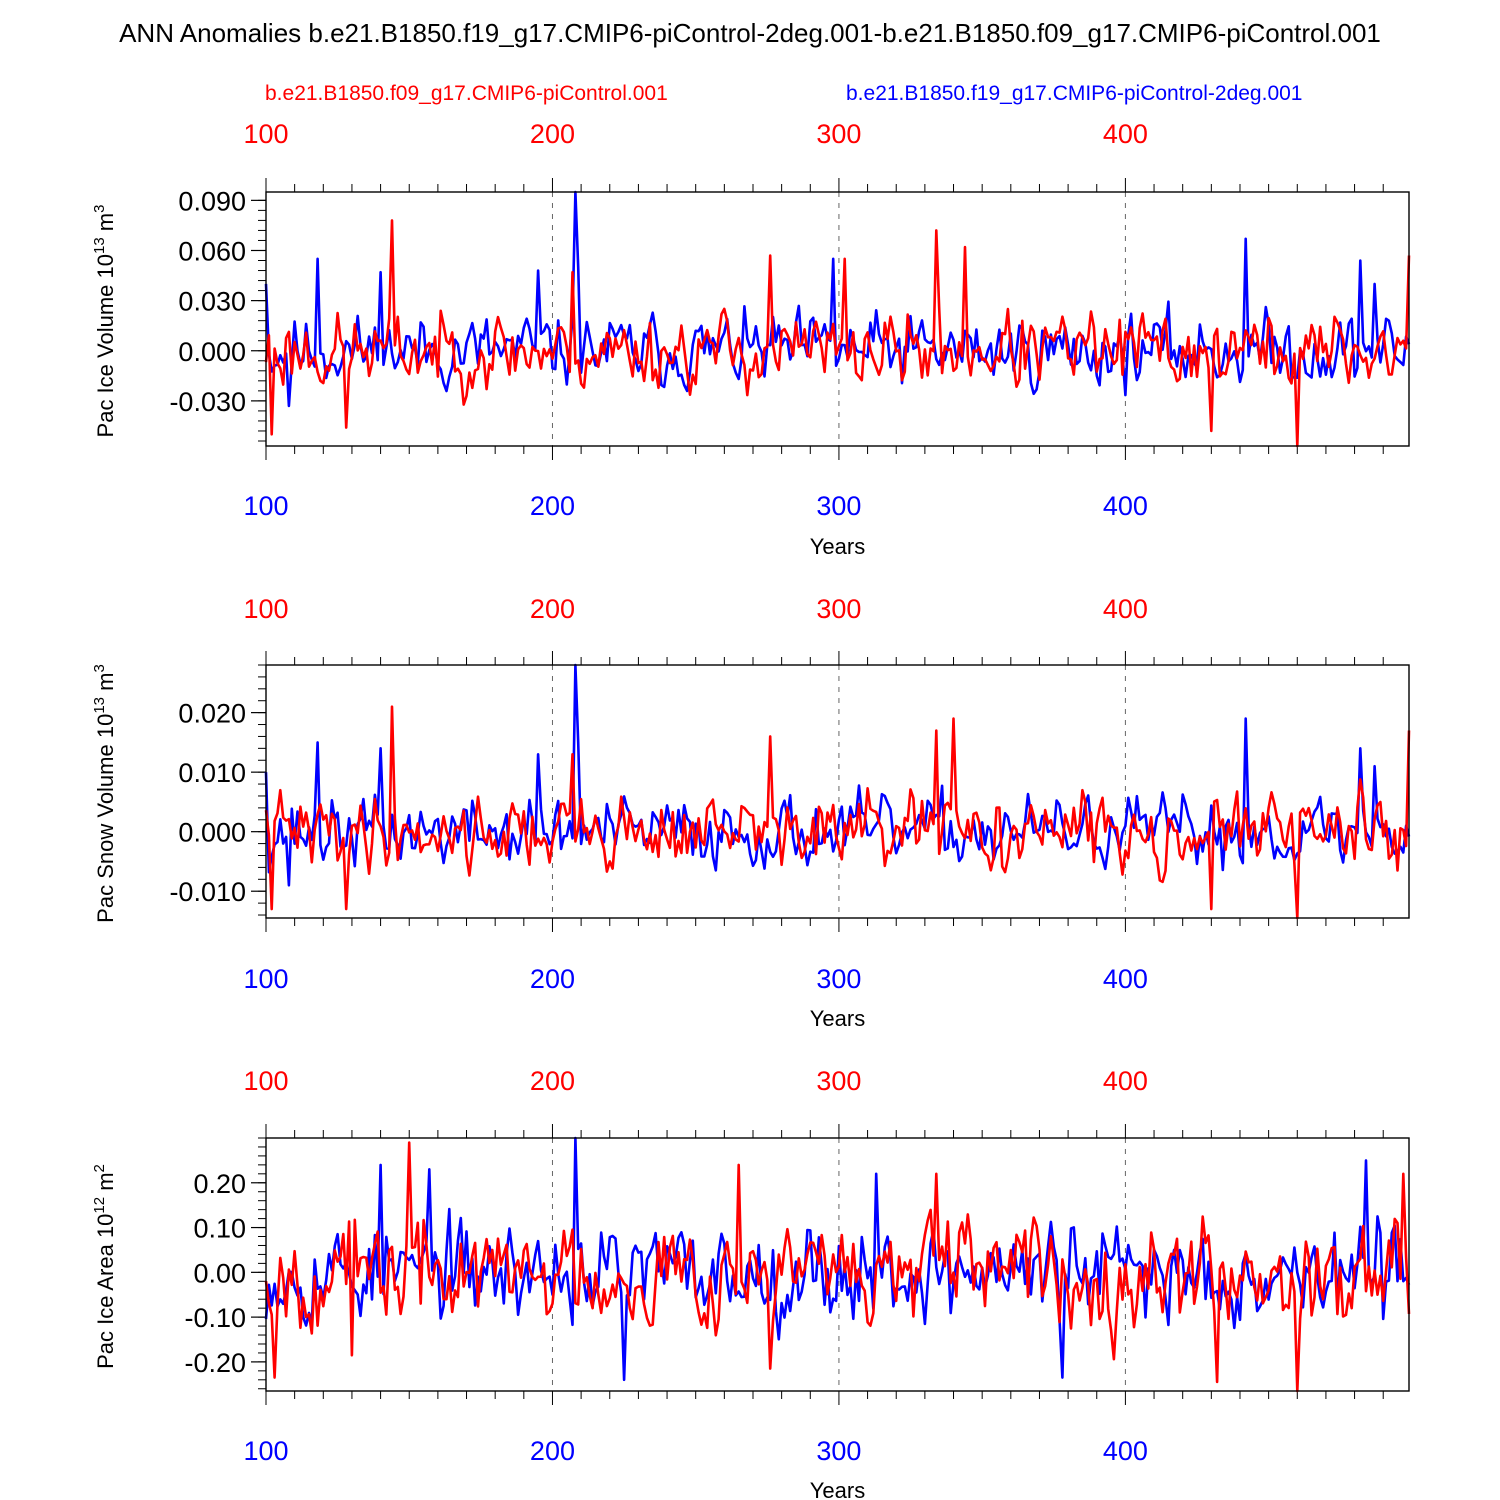 The height and width of the screenshot is (1500, 1500). I want to click on y-axis-label: Pac Ice Volume 1013 m3, so click(104, 321).